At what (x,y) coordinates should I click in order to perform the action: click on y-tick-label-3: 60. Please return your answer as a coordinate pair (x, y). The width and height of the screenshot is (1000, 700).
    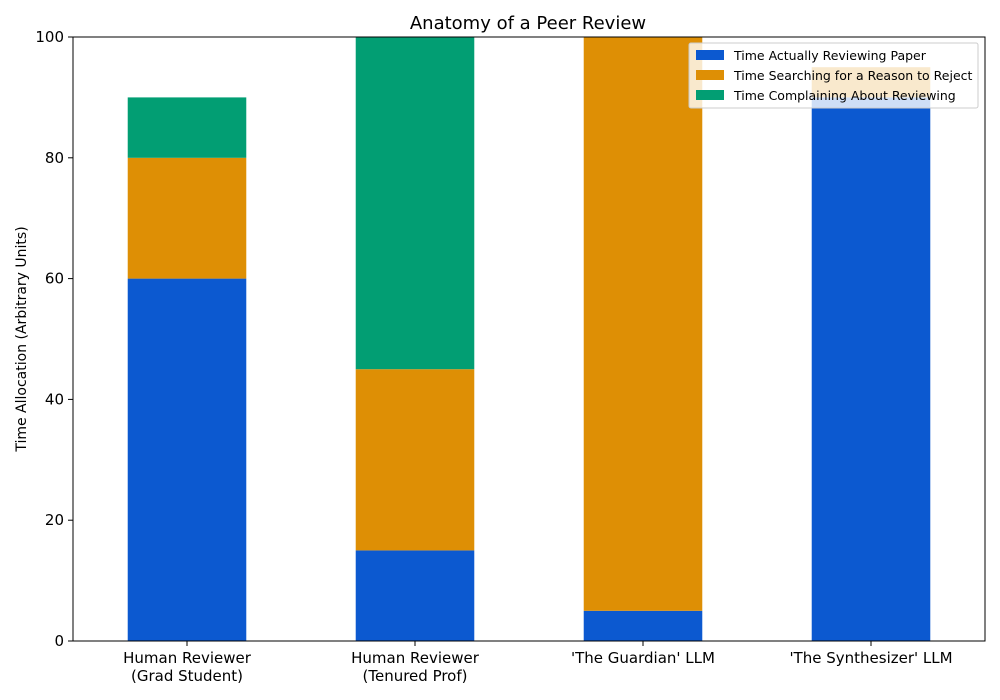
    Looking at the image, I should click on (54, 279).